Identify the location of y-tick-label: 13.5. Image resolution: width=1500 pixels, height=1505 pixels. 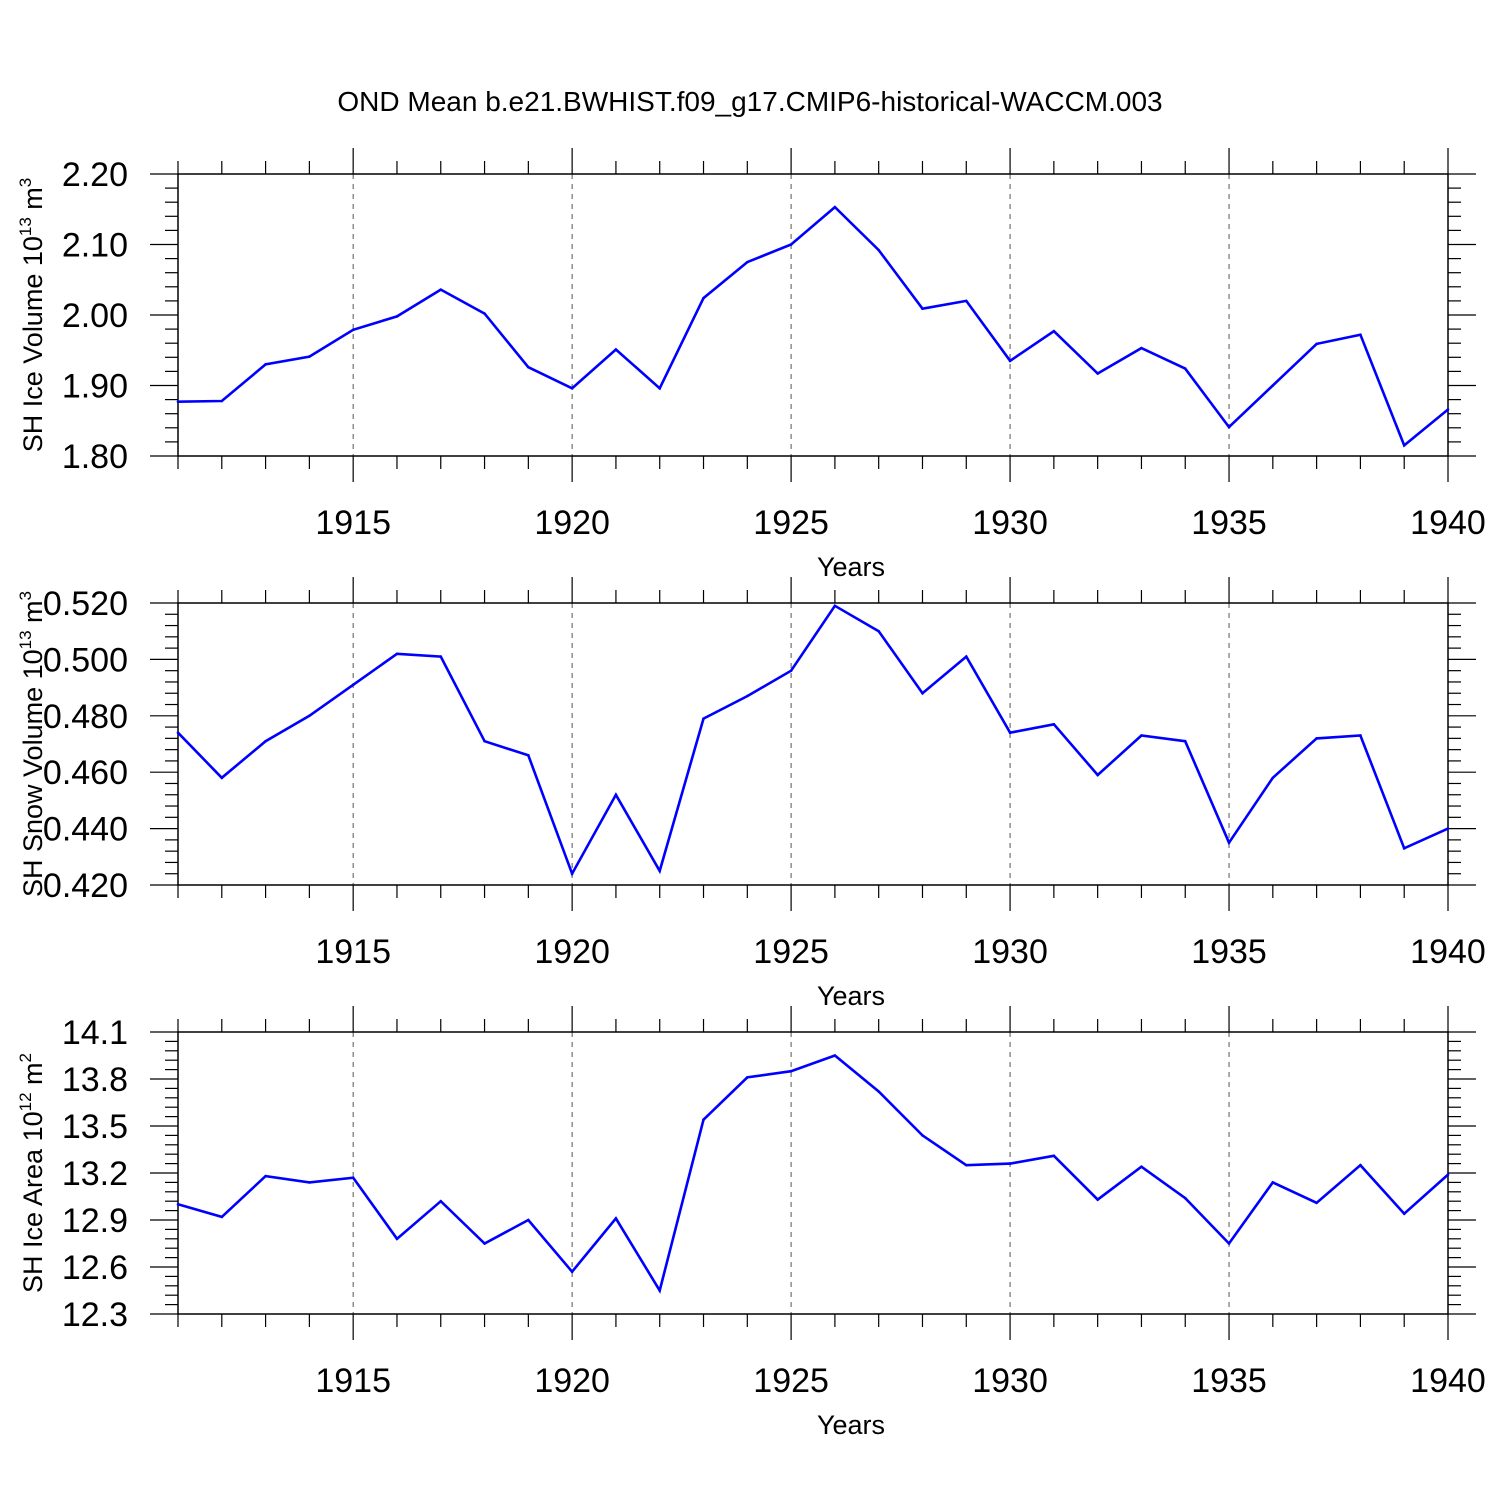
(95, 1127).